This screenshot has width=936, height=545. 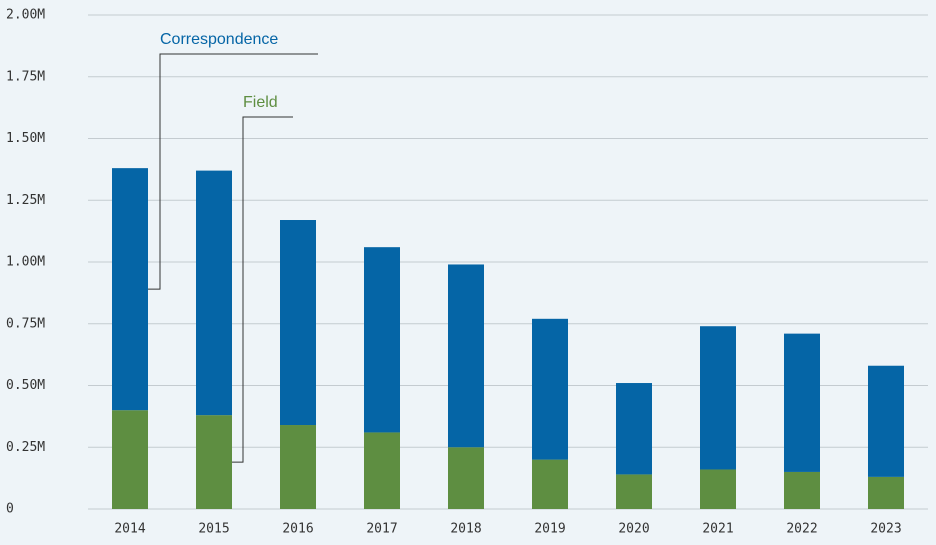 What do you see at coordinates (260, 102) in the screenshot?
I see `annotation-label: Field` at bounding box center [260, 102].